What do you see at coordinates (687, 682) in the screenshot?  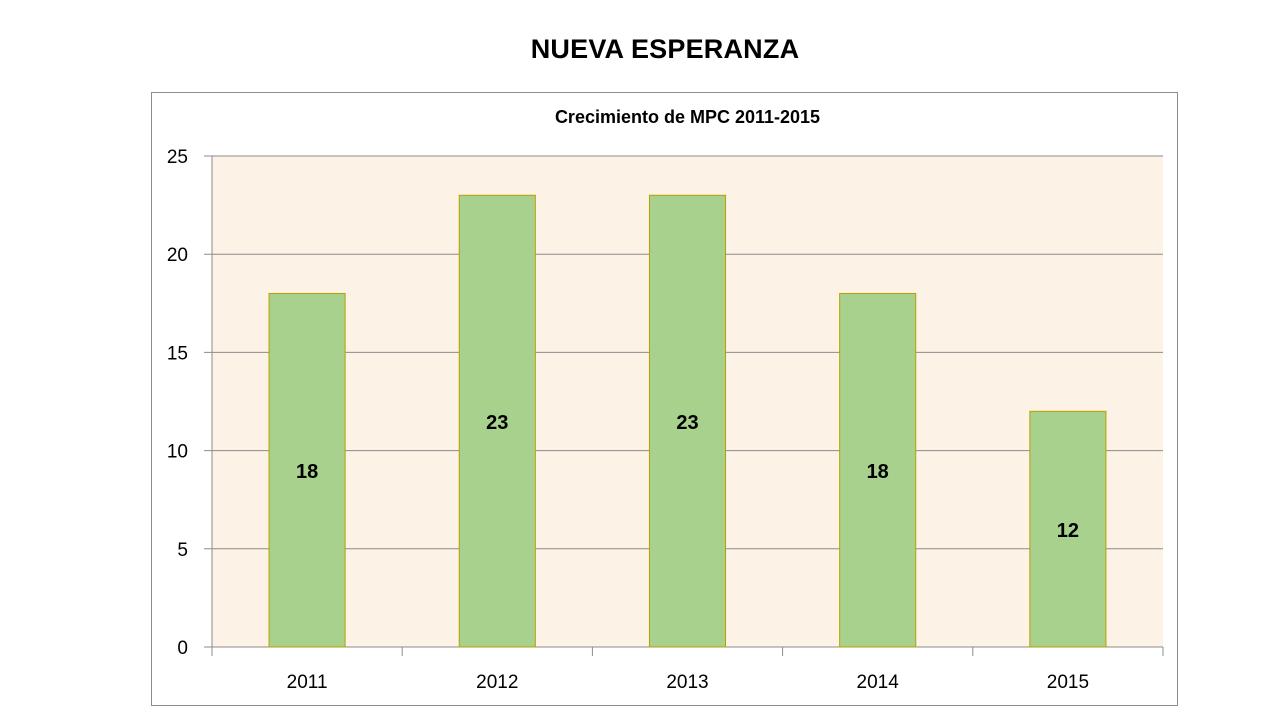 I see `x-tick-label: 2013` at bounding box center [687, 682].